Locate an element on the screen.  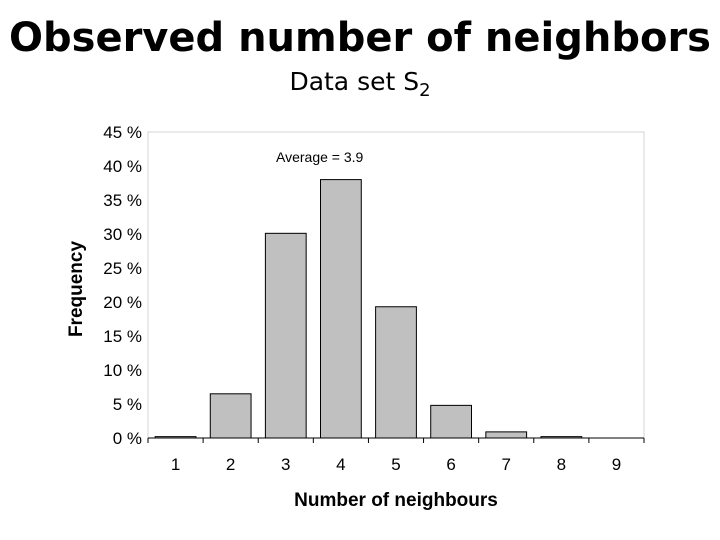
y-tick-label: 20 % is located at coordinates (122, 302).